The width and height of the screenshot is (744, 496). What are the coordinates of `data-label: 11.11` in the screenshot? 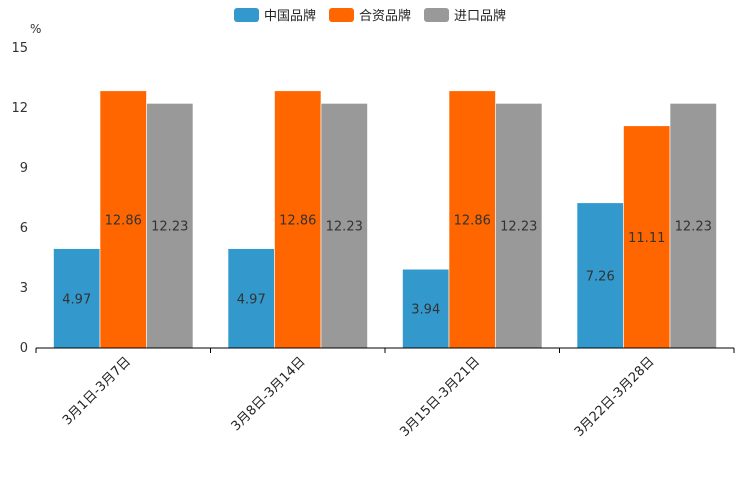 It's located at (646, 238).